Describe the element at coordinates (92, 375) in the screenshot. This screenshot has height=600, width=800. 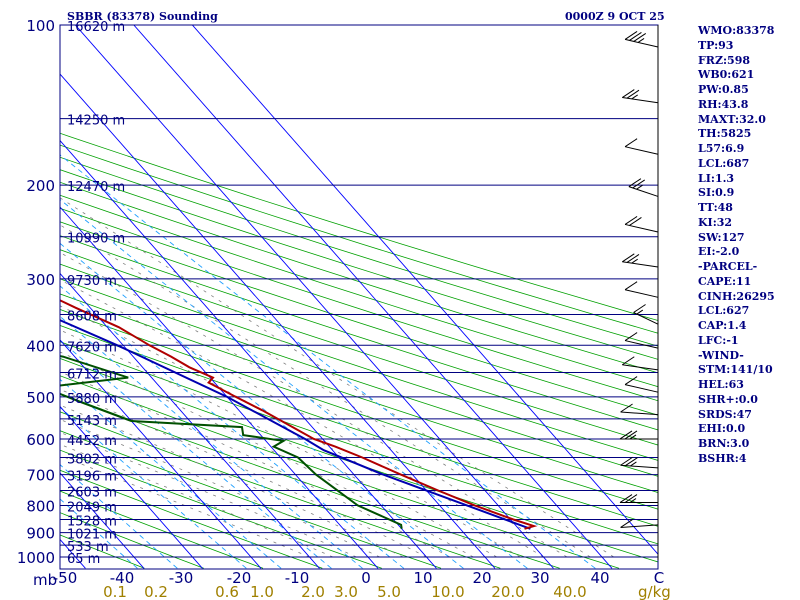
I see `height-label: 6712 m` at that location.